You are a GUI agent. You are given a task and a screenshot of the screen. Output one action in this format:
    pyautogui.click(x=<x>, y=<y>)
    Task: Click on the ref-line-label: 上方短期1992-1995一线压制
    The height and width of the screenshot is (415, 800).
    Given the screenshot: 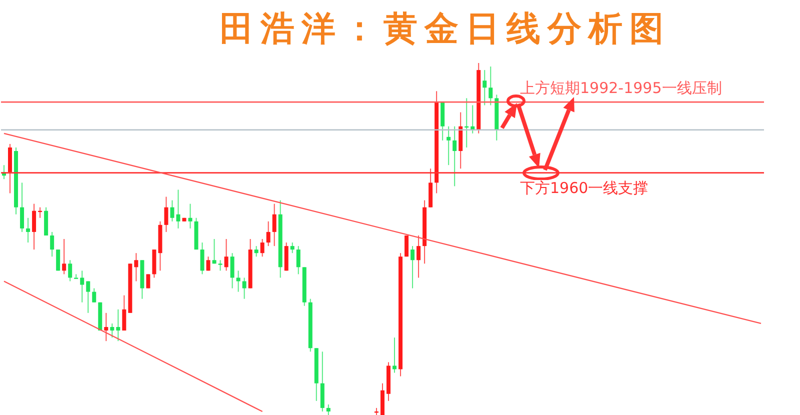 What is the action you would take?
    pyautogui.click(x=621, y=88)
    